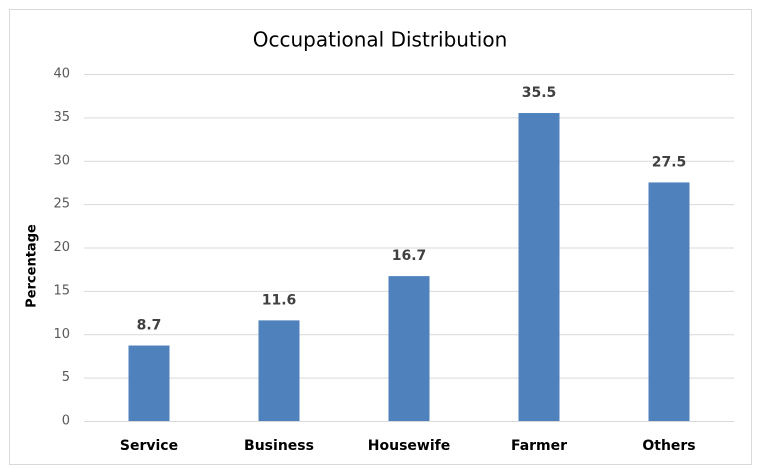 This screenshot has width=761, height=469. What do you see at coordinates (61, 74) in the screenshot?
I see `y-tick-label: 40` at bounding box center [61, 74].